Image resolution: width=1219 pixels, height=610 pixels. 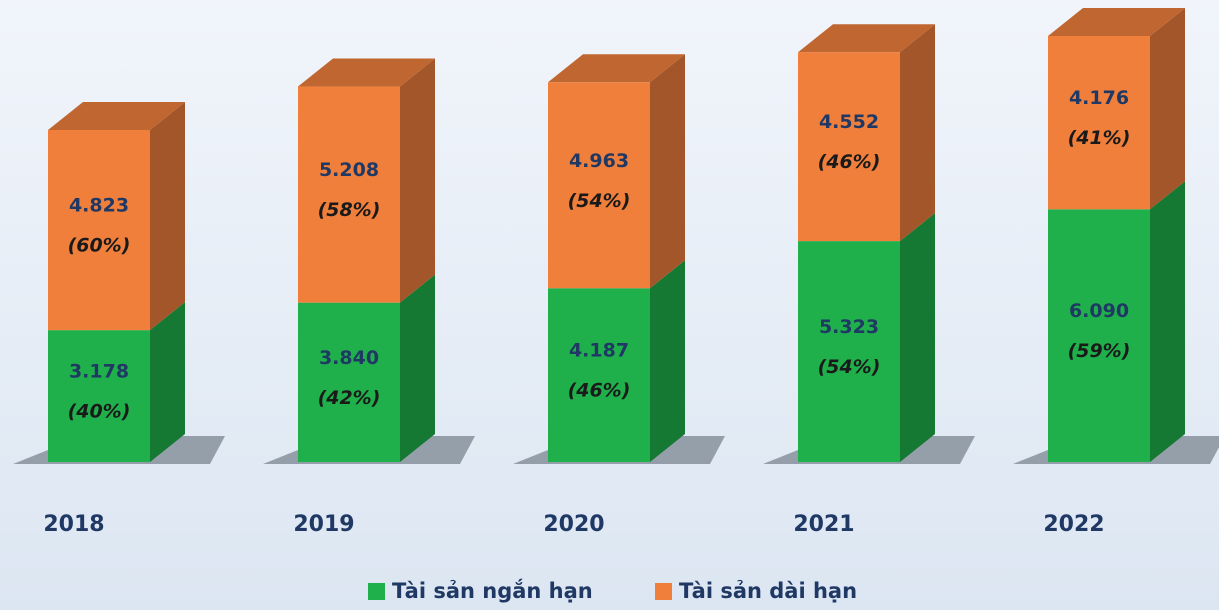 What do you see at coordinates (849, 327) in the screenshot?
I see `value-label: 5.323` at bounding box center [849, 327].